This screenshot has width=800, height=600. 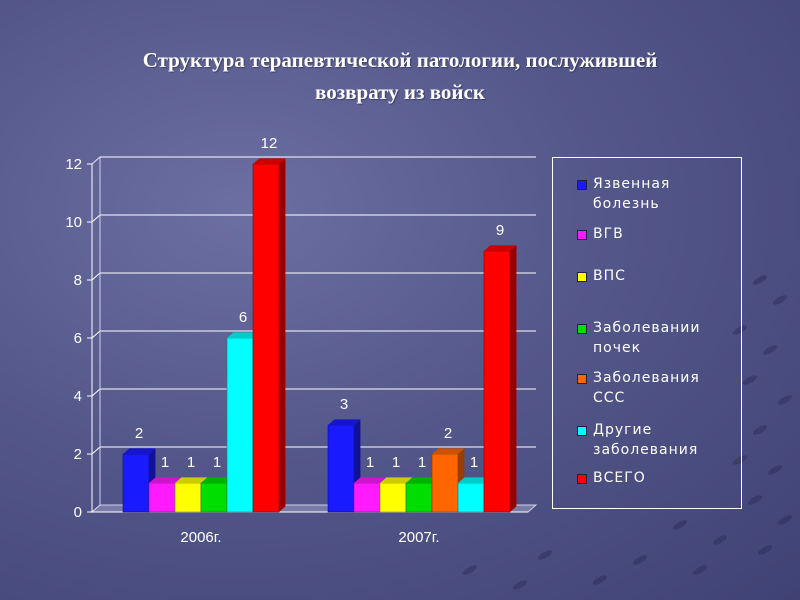 I want to click on title-line-2: возврату из войск, so click(x=400, y=92).